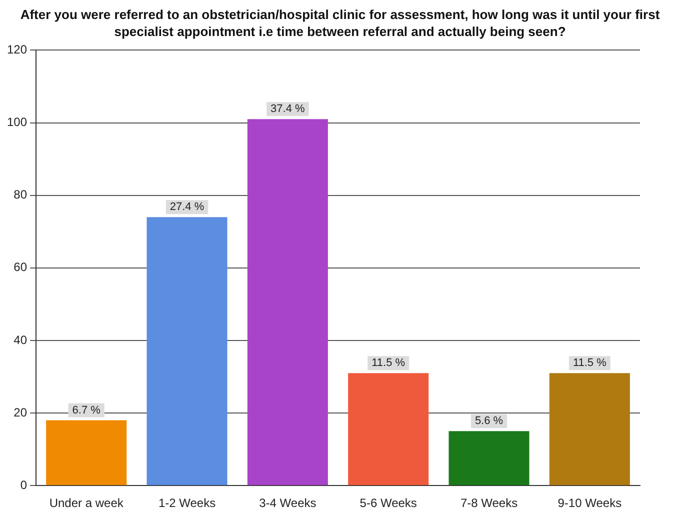  I want to click on y-tick-label: 40, so click(21, 339).